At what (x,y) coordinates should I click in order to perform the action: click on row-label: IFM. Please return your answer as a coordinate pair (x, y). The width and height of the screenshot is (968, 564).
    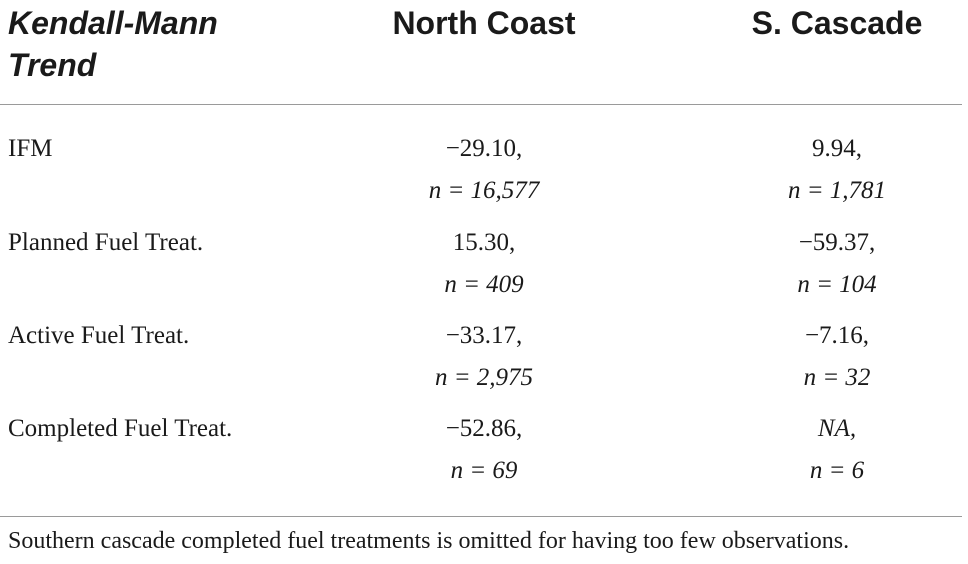
    Looking at the image, I should click on (30, 148).